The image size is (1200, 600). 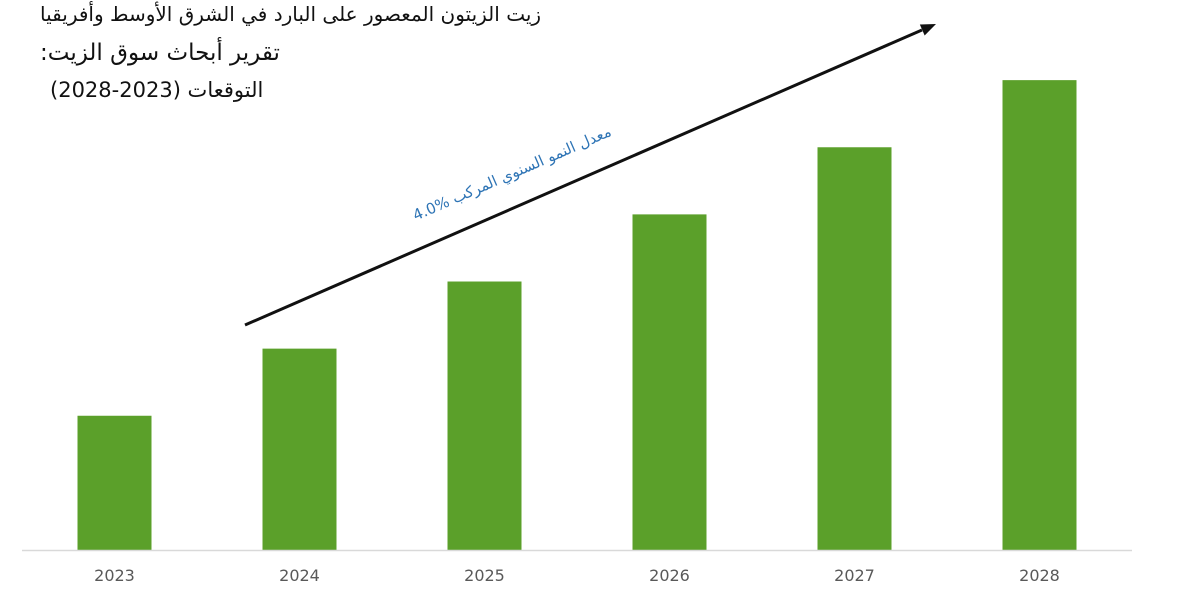 I want to click on x-tick-labels: 2023 2024 2025 2026 2027 2028, so click(x=577, y=575).